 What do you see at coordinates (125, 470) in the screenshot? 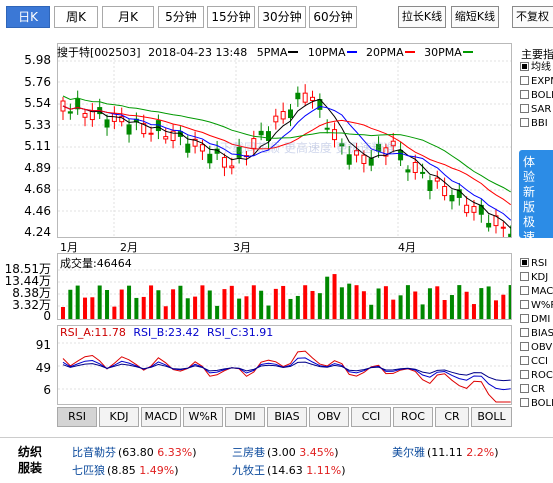
I see `sector-stock-4: 七匹狼 (8.85 1.49%)` at bounding box center [125, 470].